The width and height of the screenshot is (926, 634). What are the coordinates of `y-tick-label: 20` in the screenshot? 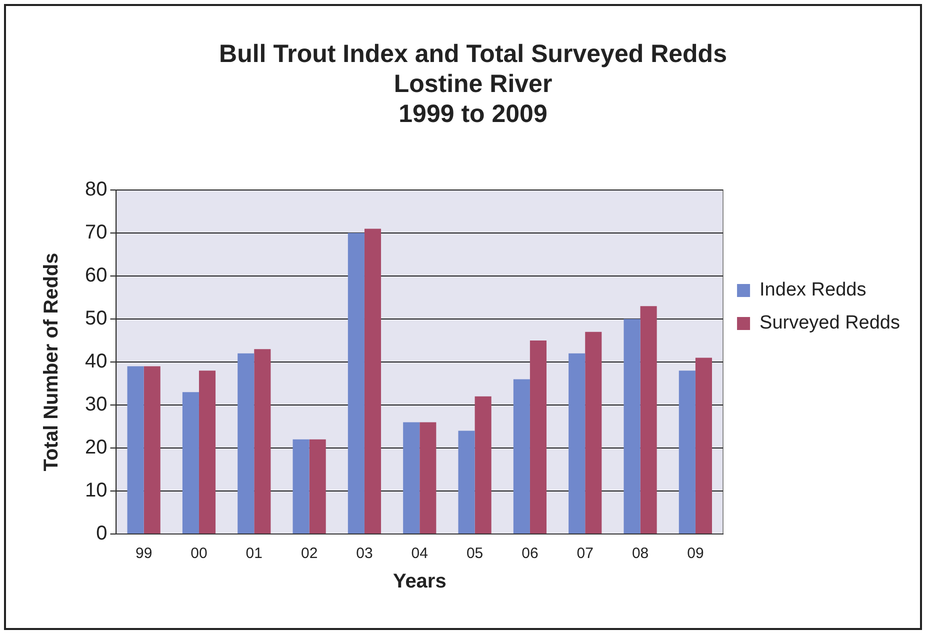 It's located at (96, 447).